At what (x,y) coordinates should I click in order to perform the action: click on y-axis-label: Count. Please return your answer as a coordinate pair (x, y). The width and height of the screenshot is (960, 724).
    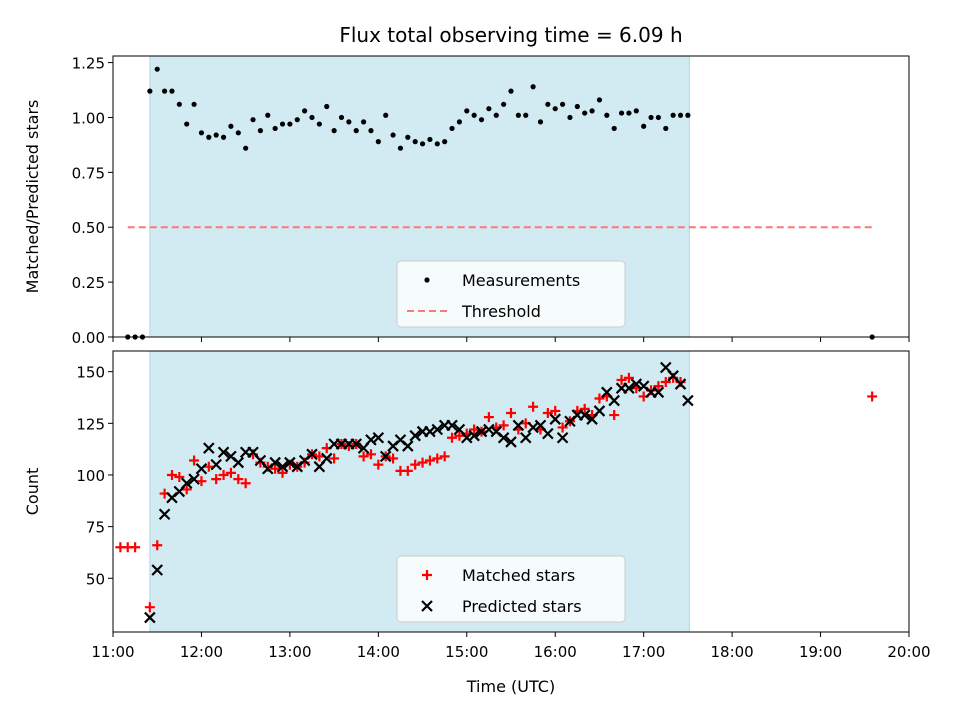
    Looking at the image, I should click on (32, 492).